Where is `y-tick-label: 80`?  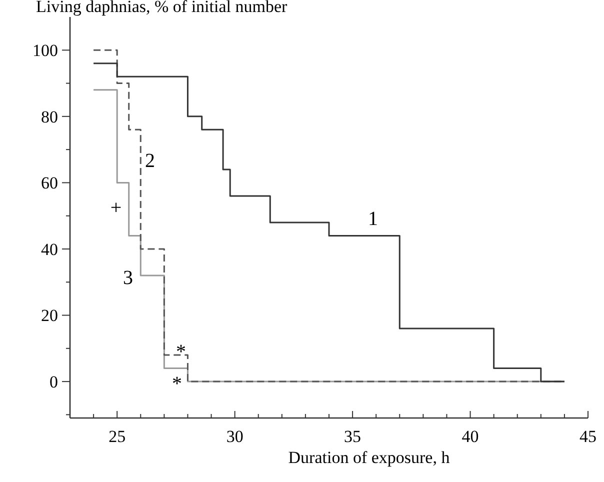 y-tick-label: 80 is located at coordinates (49, 116).